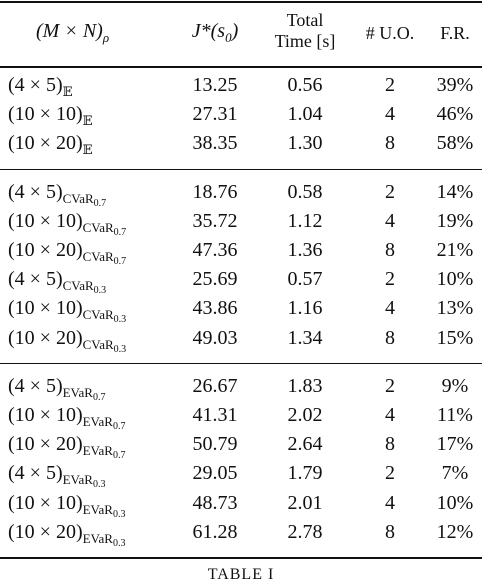 Image resolution: width=482 pixels, height=580 pixels. What do you see at coordinates (215, 85) in the screenshot?
I see `table-cell: 13.25` at bounding box center [215, 85].